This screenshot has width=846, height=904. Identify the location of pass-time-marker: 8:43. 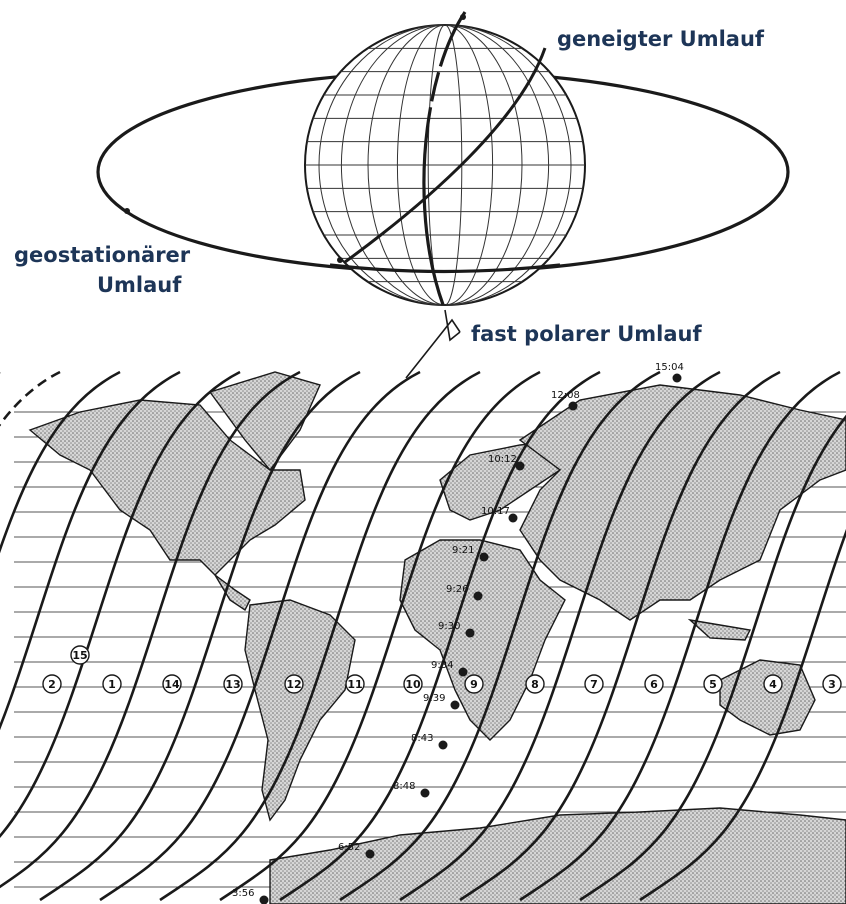
(429, 741).